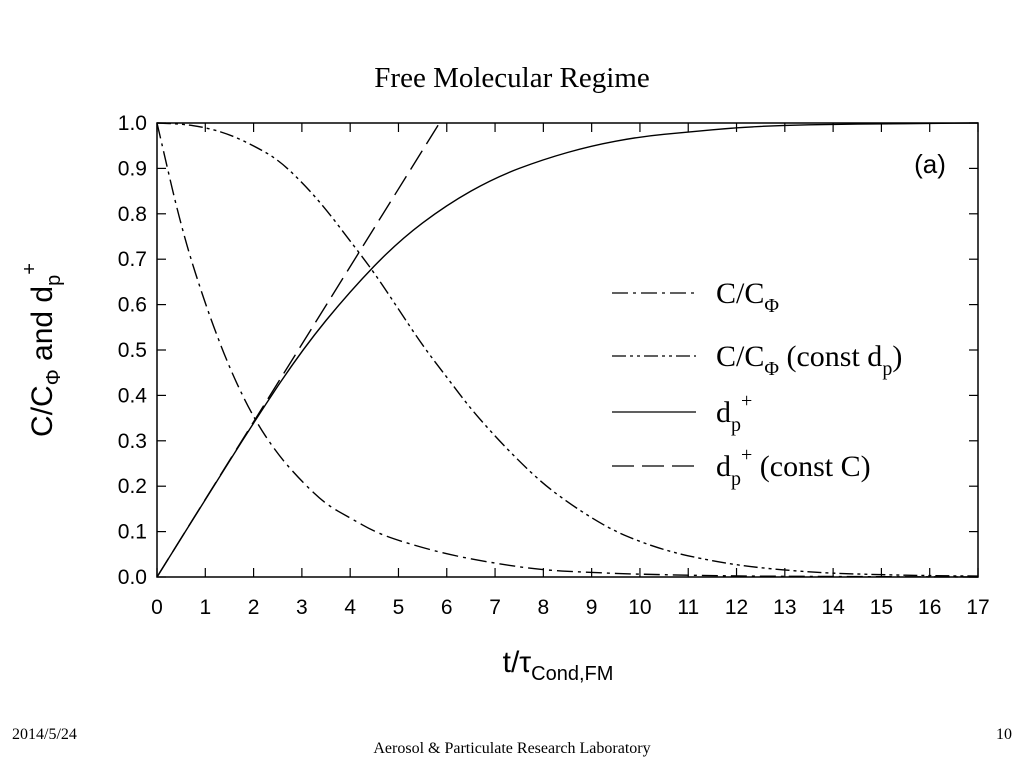 Image resolution: width=1024 pixels, height=768 pixels. I want to click on x-tick-label: 16, so click(929, 607).